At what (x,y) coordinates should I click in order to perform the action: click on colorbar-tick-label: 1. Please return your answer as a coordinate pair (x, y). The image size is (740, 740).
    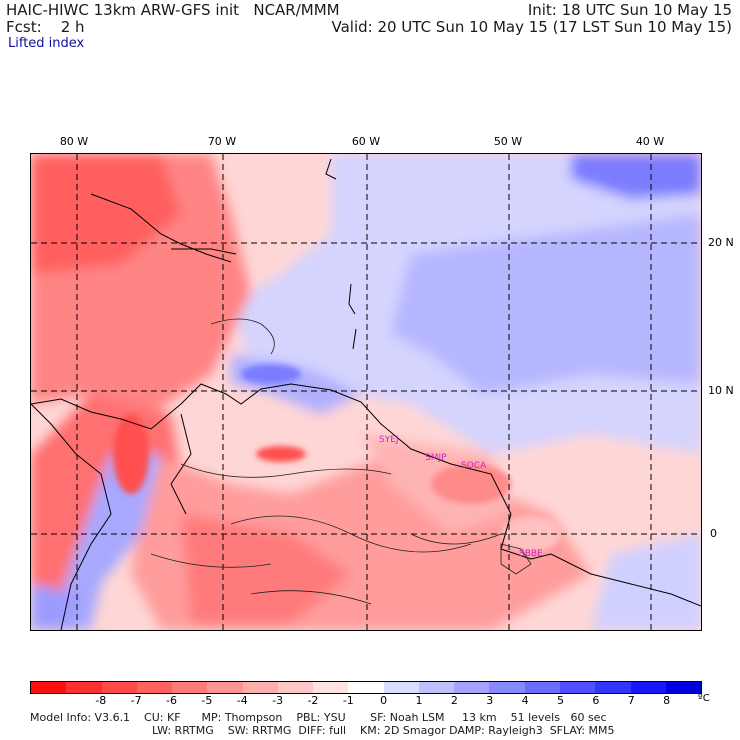
    Looking at the image, I should click on (419, 700).